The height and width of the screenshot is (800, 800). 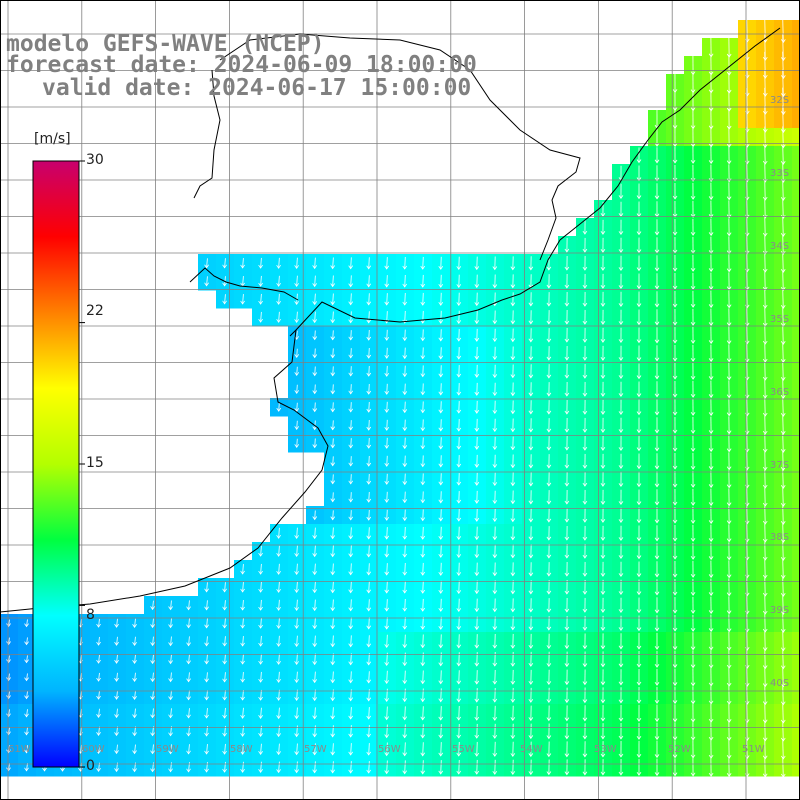 What do you see at coordinates (780, 173) in the screenshot?
I see `lat-label: 33S` at bounding box center [780, 173].